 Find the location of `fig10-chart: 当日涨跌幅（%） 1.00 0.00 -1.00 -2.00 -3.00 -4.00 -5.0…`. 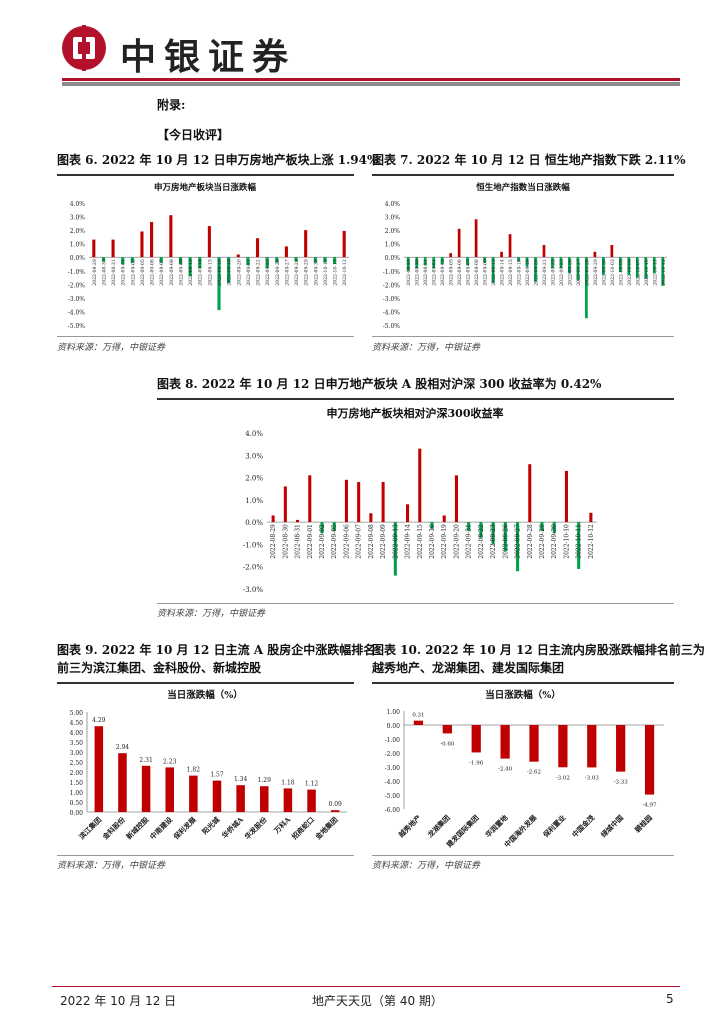

fig10-chart: 当日涨跌幅（%） 1.00 0.00 -1.00 -2.00 -3.00 -4.00 -5.0… is located at coordinates (524, 769).